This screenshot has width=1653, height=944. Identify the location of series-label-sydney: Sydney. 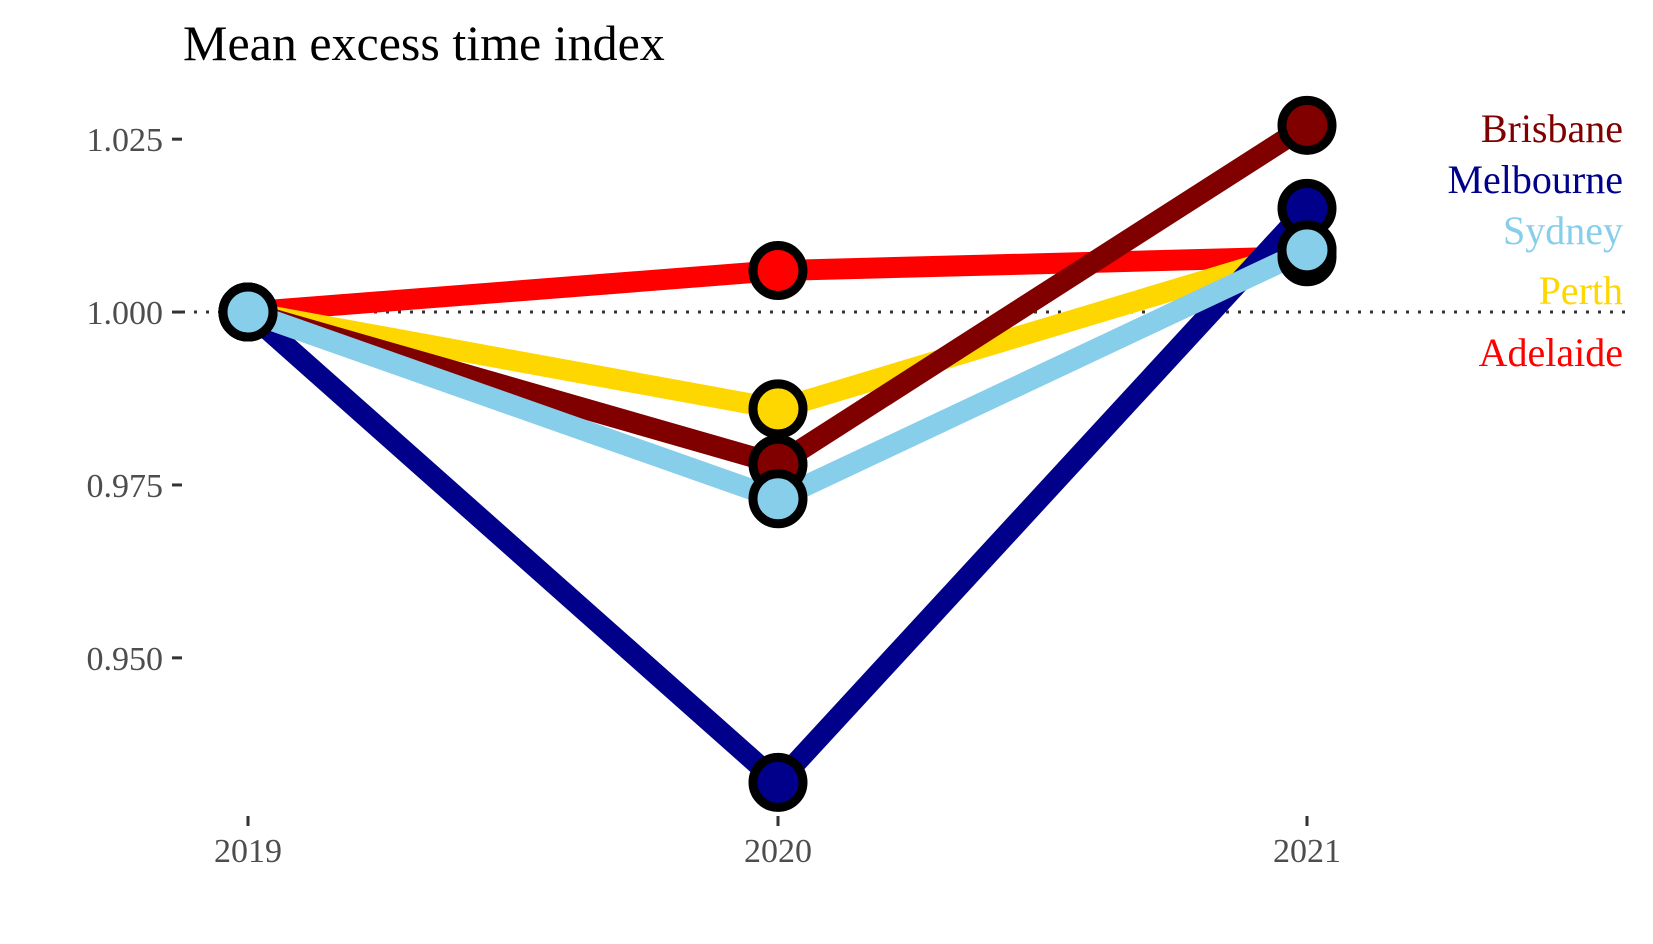
(1563, 230).